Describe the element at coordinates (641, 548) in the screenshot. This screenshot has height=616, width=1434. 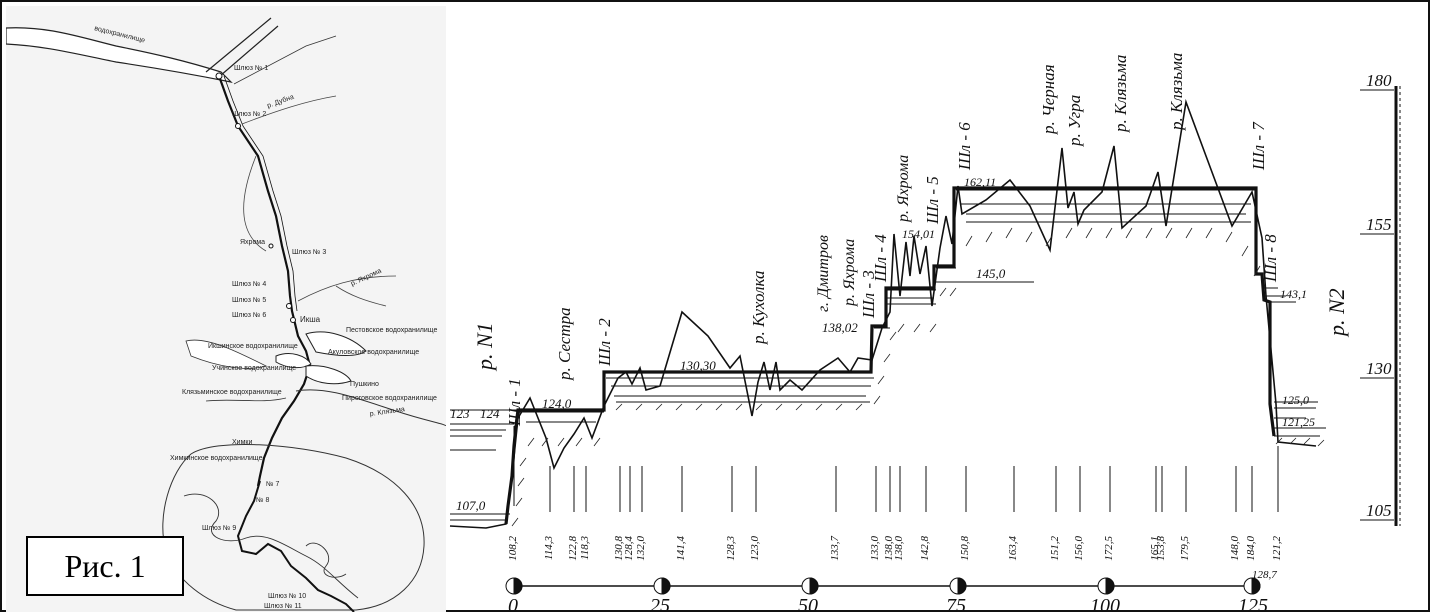
I see `ground-mark-6: 132,0` at that location.